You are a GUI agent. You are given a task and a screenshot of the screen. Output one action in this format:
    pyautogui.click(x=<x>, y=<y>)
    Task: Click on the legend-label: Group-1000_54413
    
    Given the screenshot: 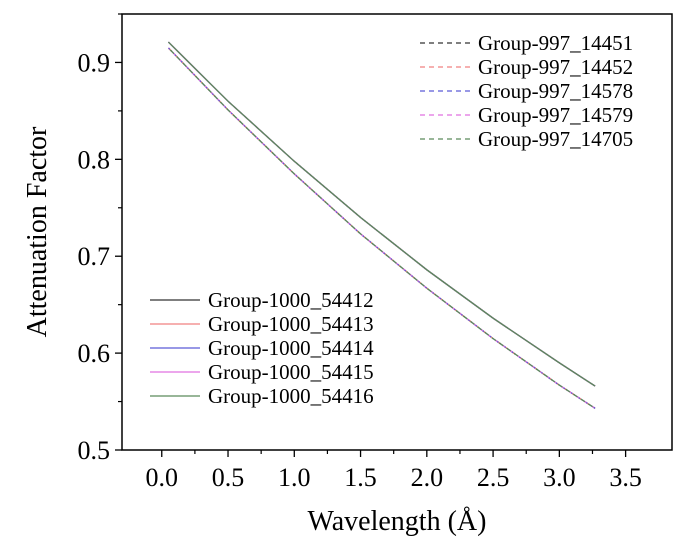 What is the action you would take?
    pyautogui.click(x=291, y=324)
    